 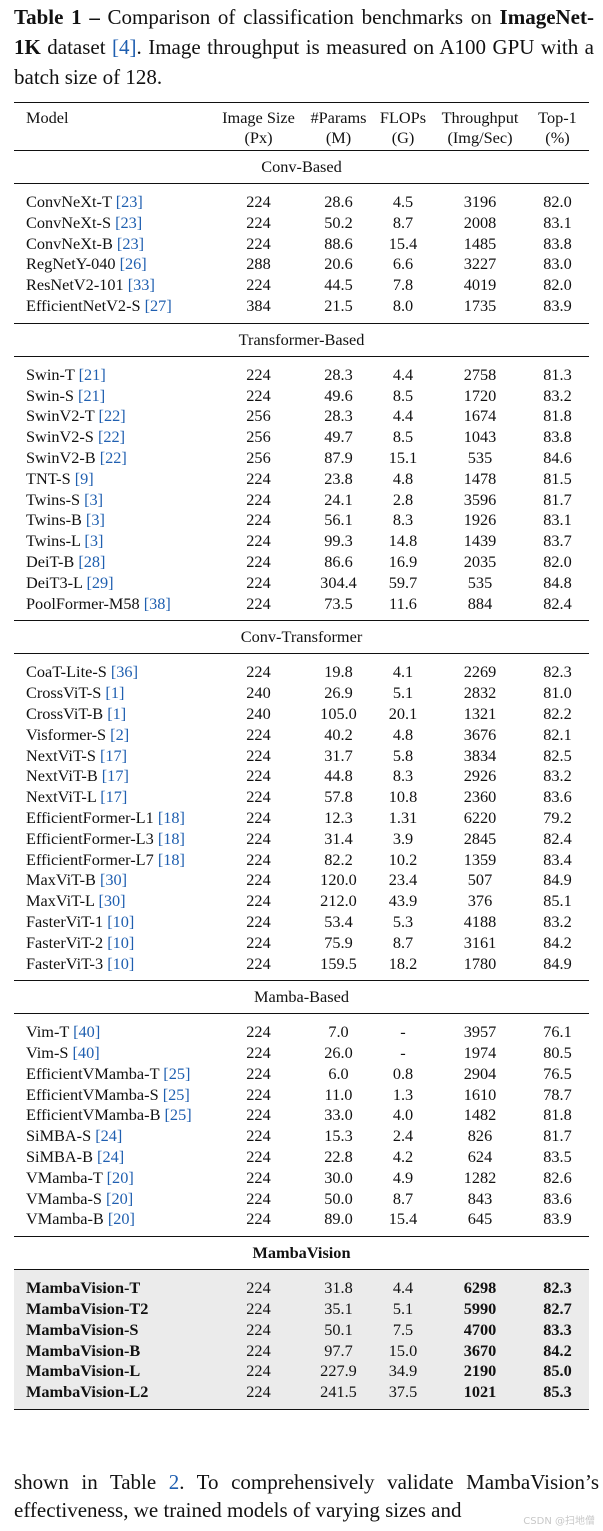 What do you see at coordinates (113, 1330) in the screenshot?
I see `model-cell: MambaVision-S` at bounding box center [113, 1330].